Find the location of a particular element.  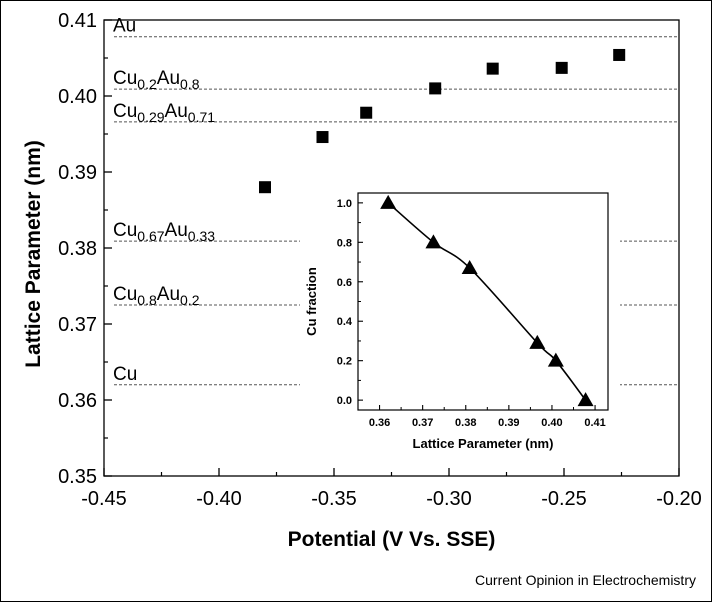

main-data-points is located at coordinates (442, 121).